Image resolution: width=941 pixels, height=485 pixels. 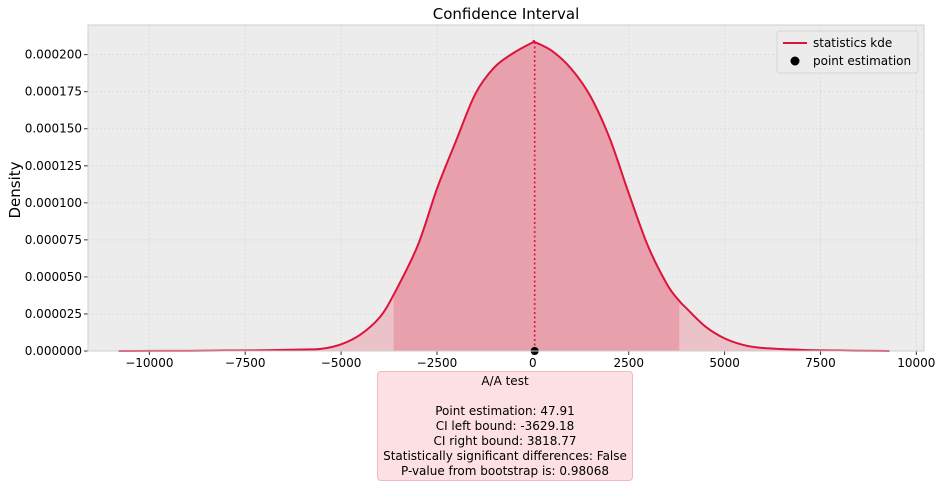 I want to click on y-tick-label: 0.000100, so click(x=53, y=203).